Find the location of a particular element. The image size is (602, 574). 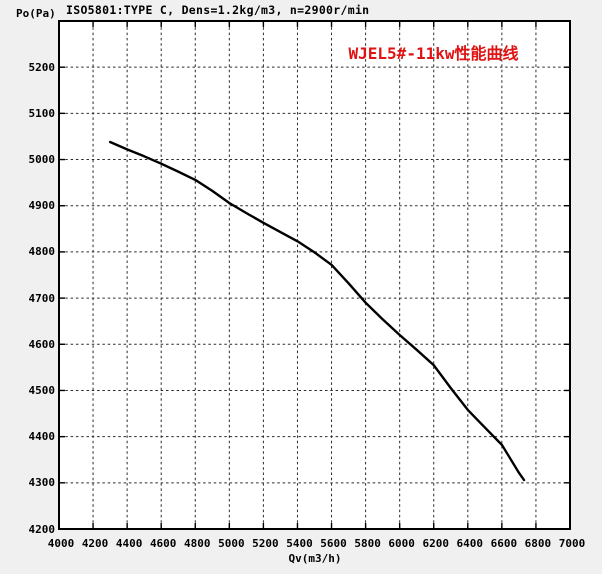

x-tick-label: 5600 is located at coordinates (333, 543).